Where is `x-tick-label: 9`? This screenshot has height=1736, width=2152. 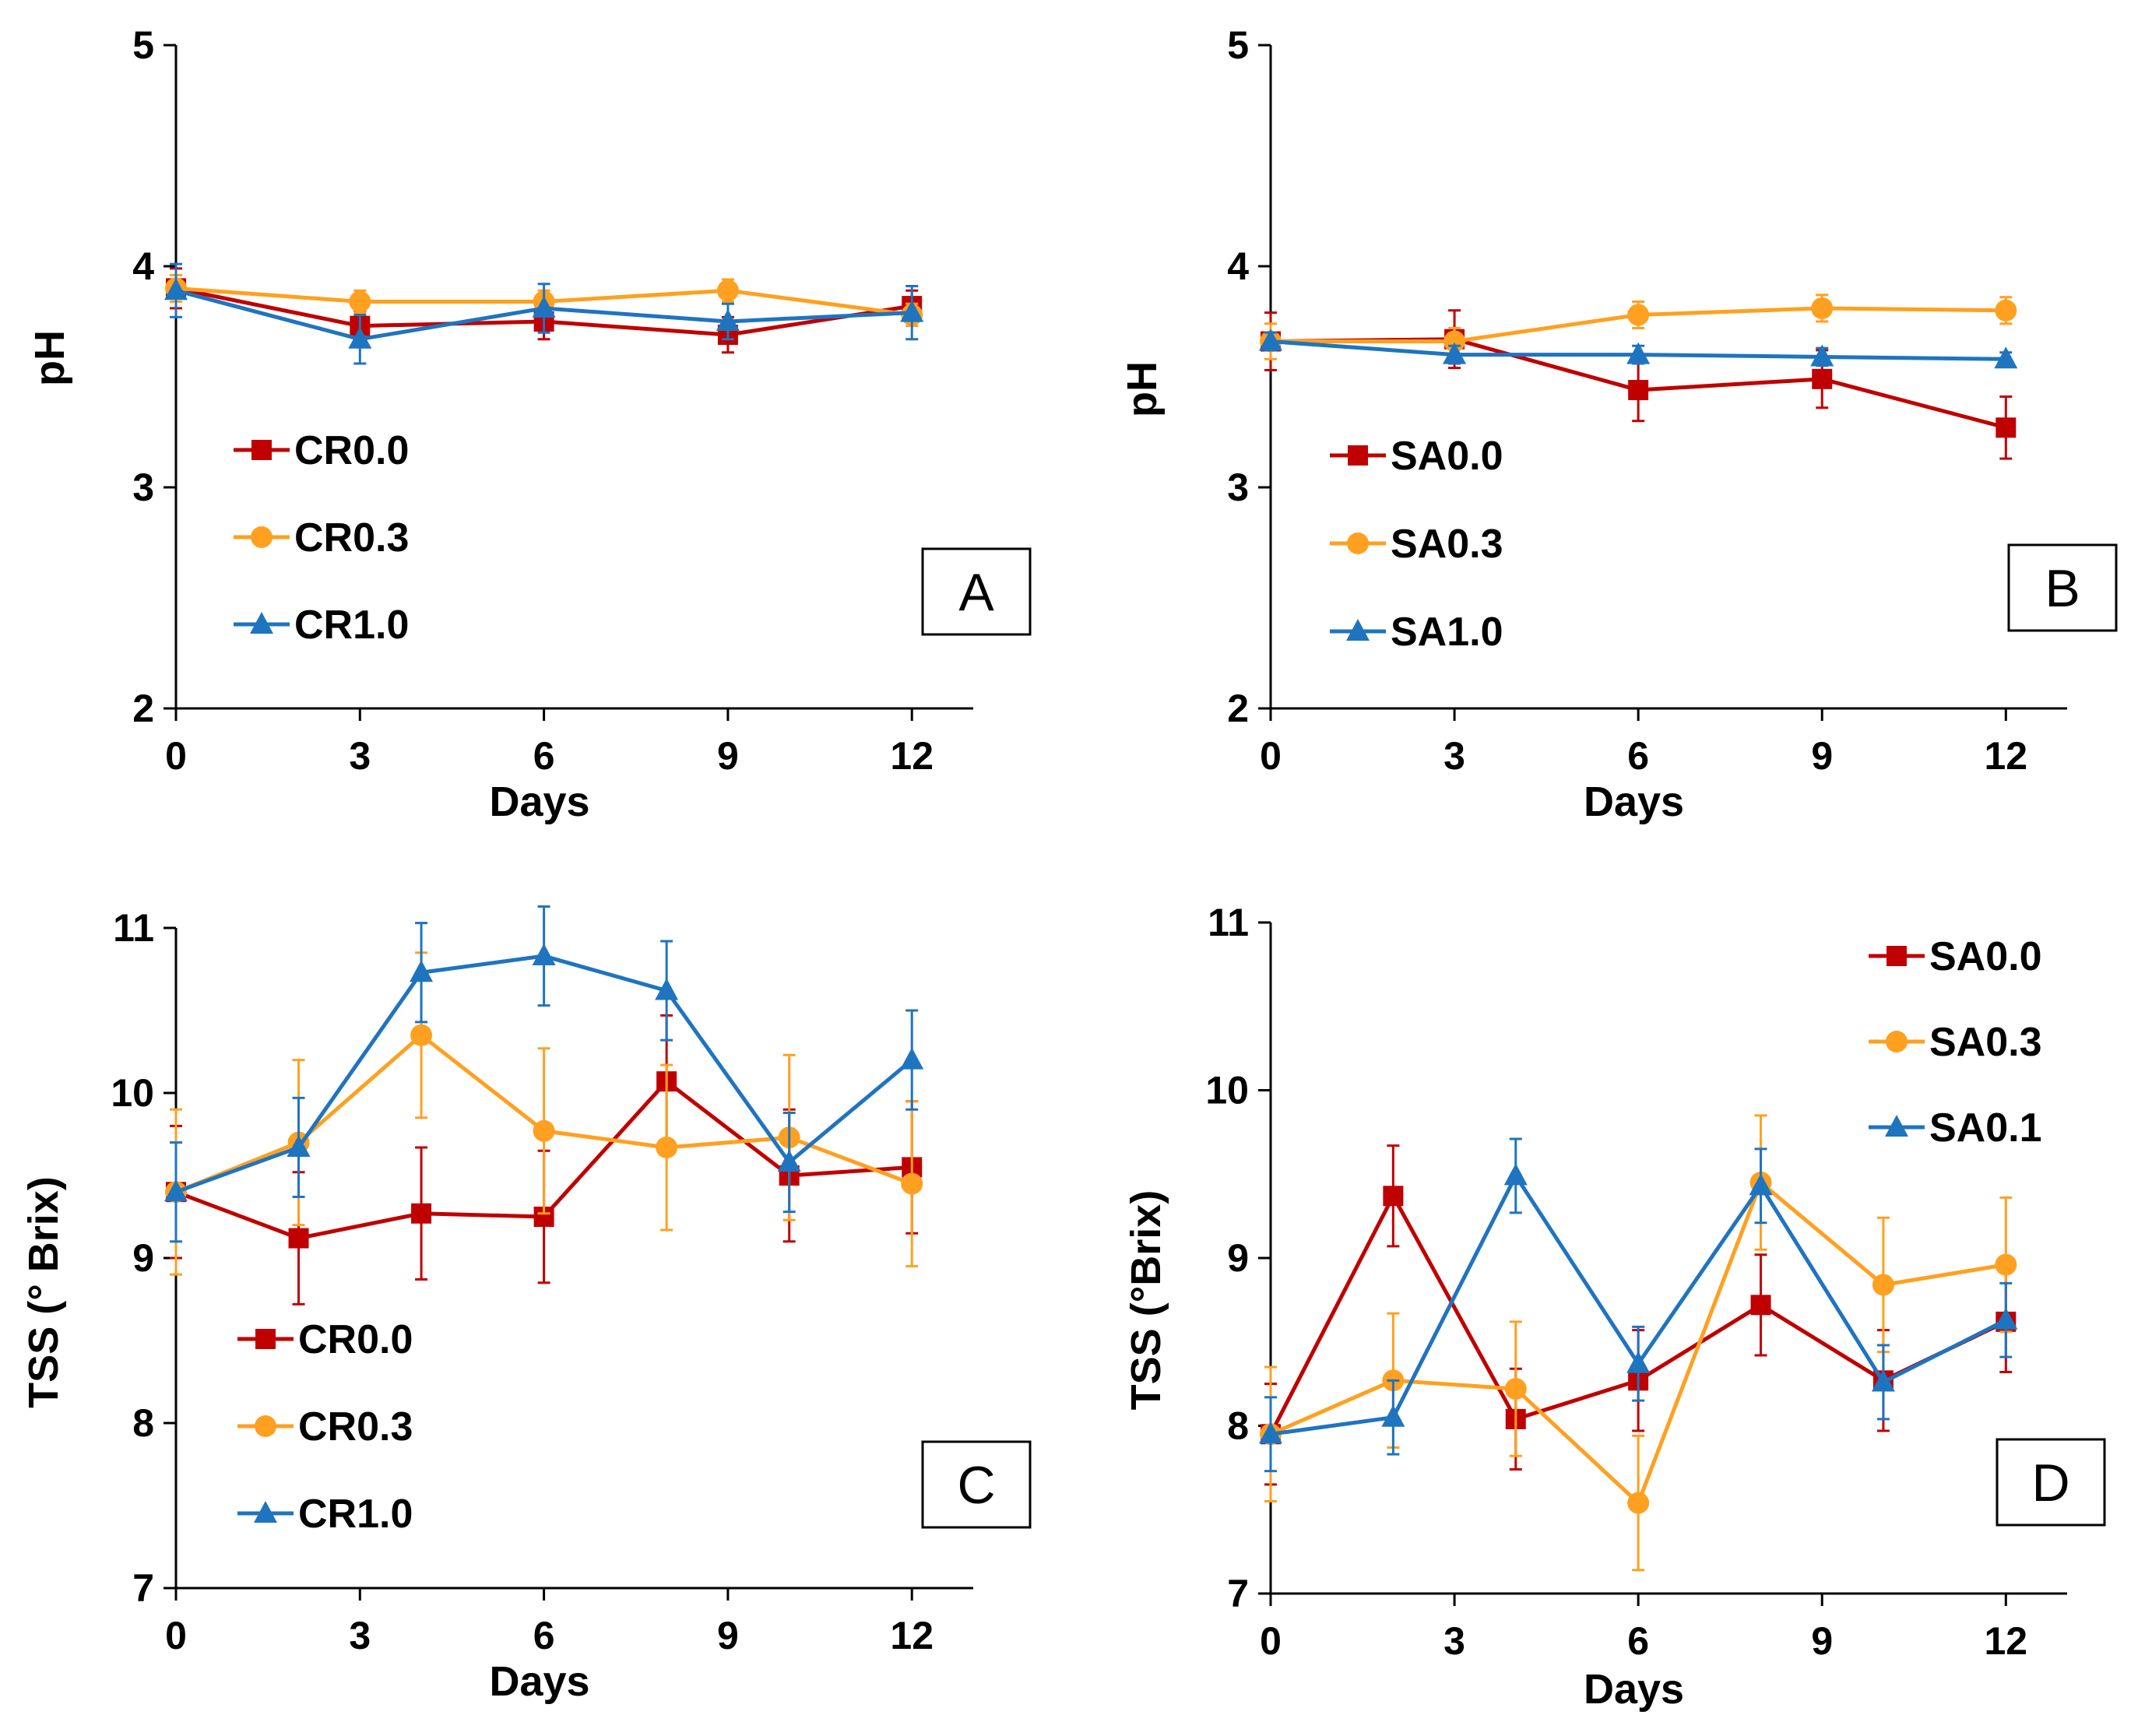
x-tick-label: 9 is located at coordinates (1822, 1641).